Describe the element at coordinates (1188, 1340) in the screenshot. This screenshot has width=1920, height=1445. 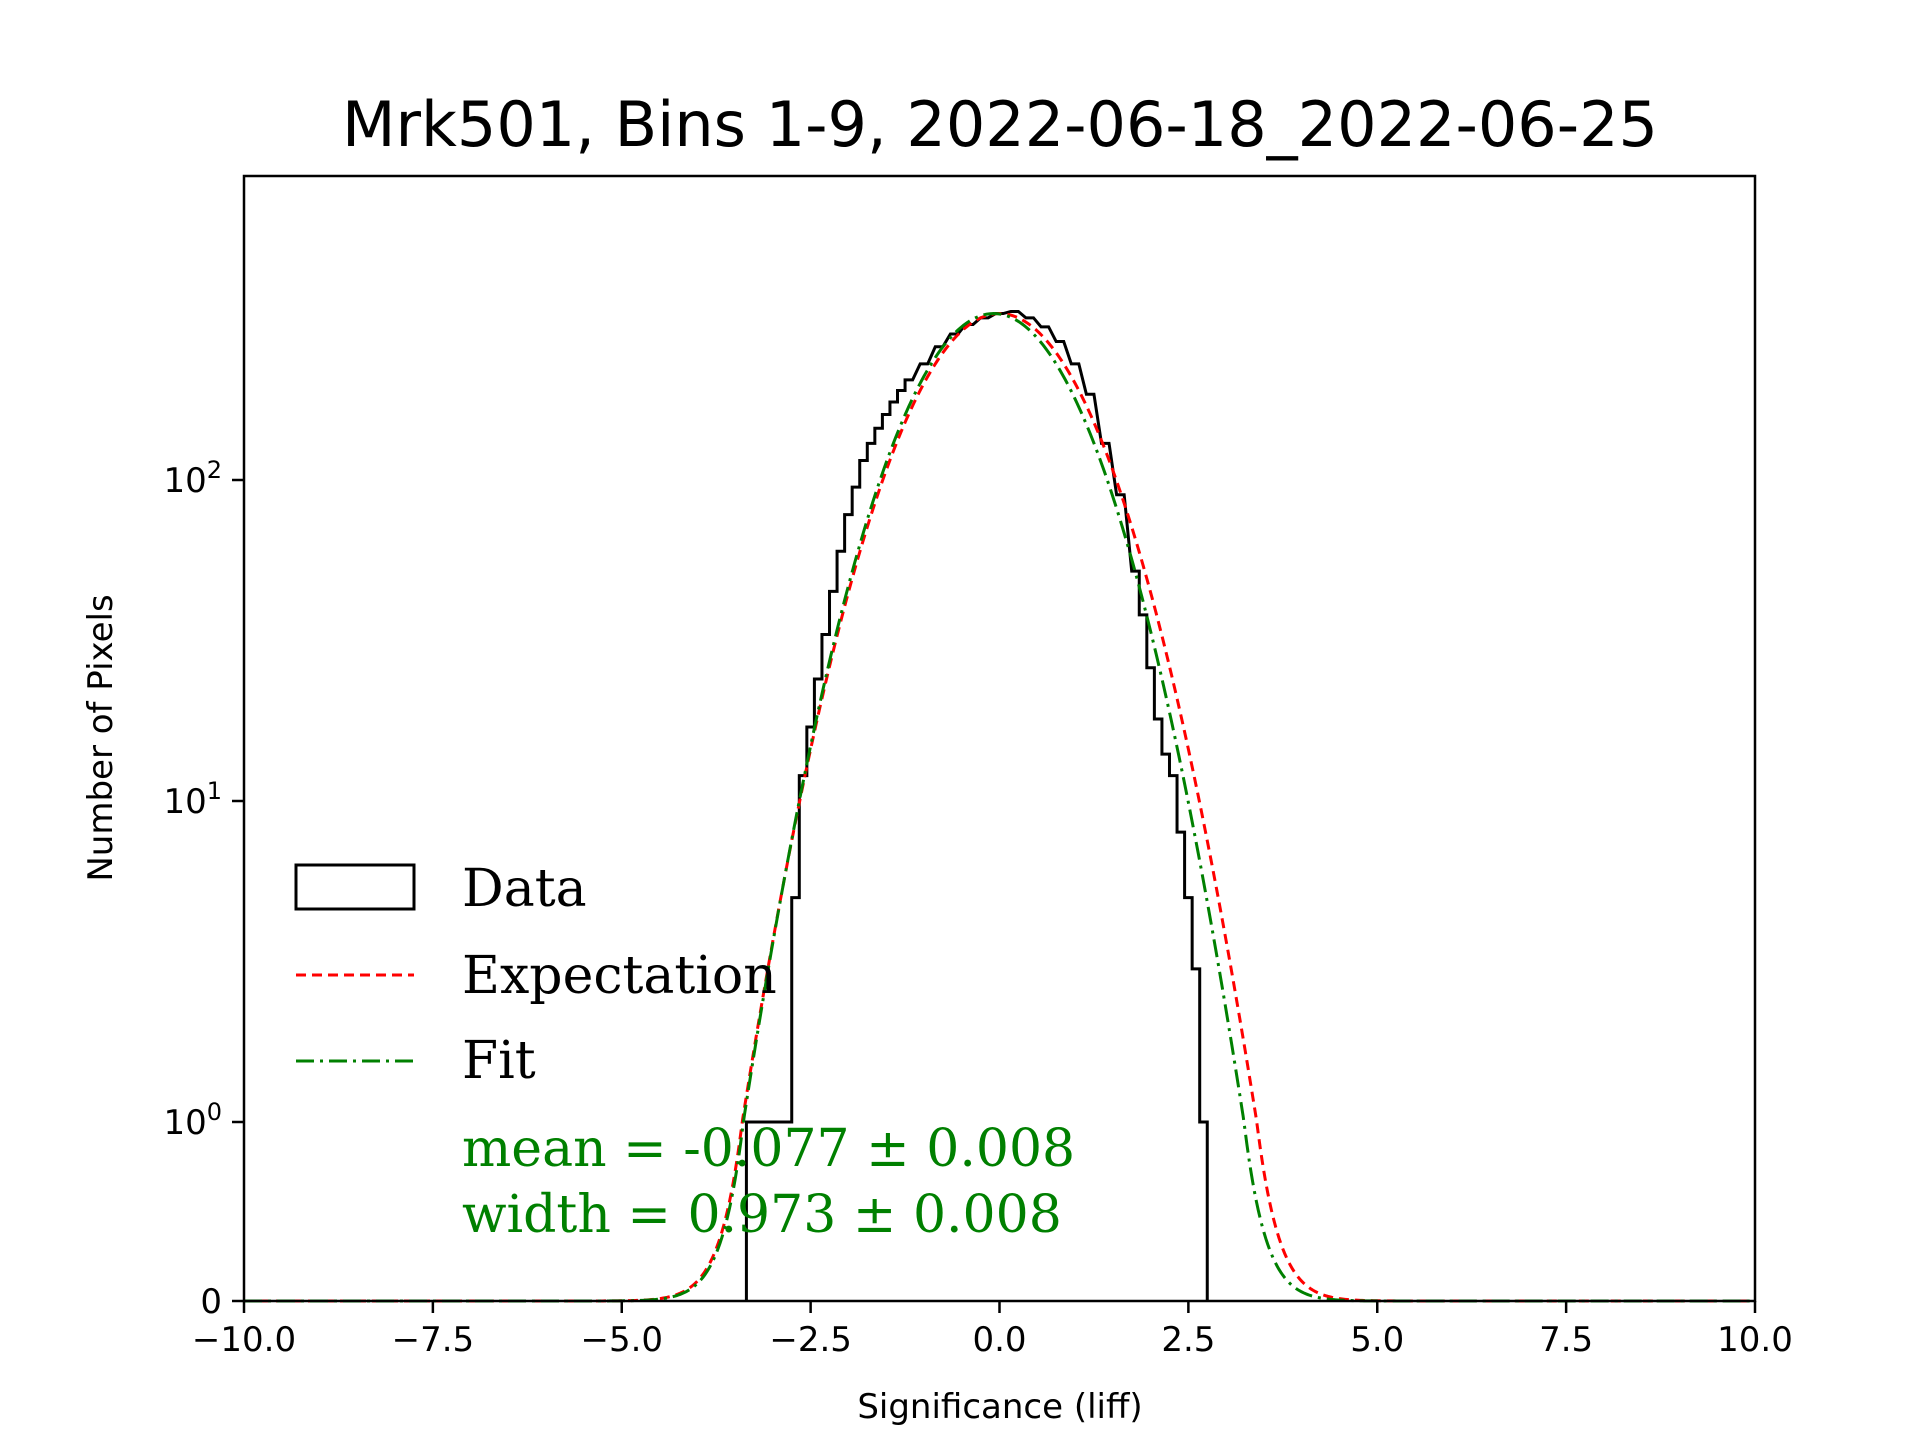
I see `x-tick-label: 2.5` at that location.